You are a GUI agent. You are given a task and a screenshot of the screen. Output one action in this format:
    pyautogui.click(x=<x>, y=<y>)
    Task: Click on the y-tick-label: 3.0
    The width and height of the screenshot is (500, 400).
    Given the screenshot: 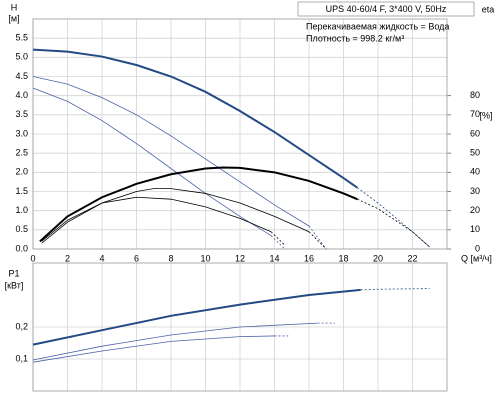 What is the action you would take?
    pyautogui.click(x=21, y=133)
    